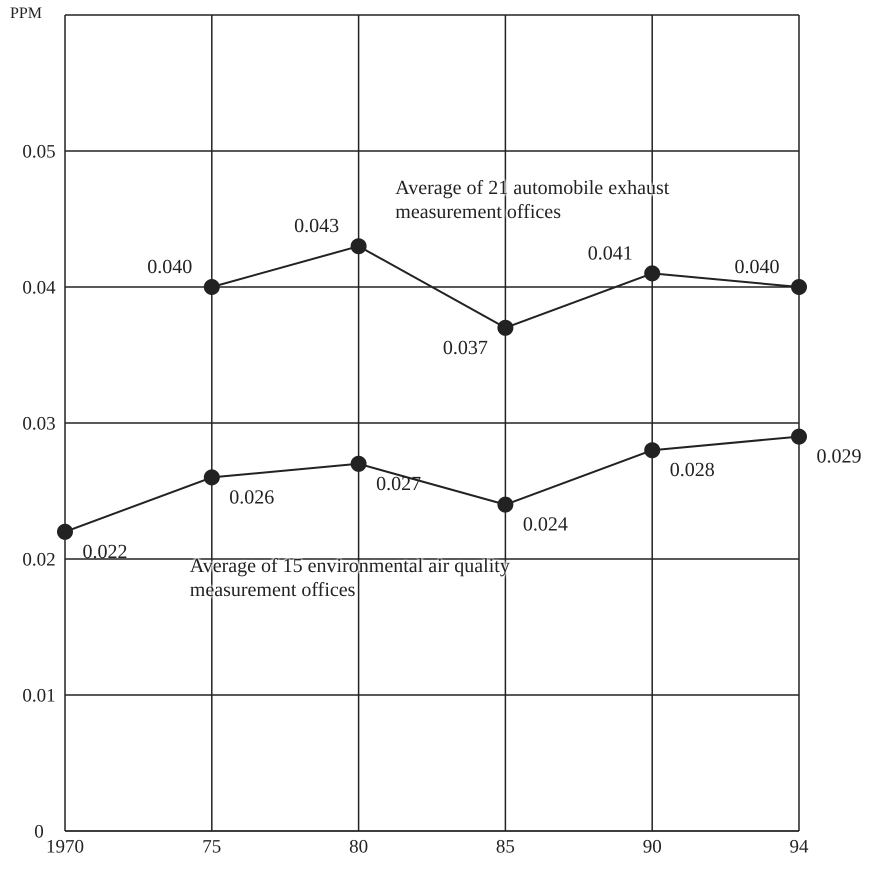 This screenshot has height=881, width=874. What do you see at coordinates (39, 832) in the screenshot?
I see `y-tick-label: 0` at bounding box center [39, 832].